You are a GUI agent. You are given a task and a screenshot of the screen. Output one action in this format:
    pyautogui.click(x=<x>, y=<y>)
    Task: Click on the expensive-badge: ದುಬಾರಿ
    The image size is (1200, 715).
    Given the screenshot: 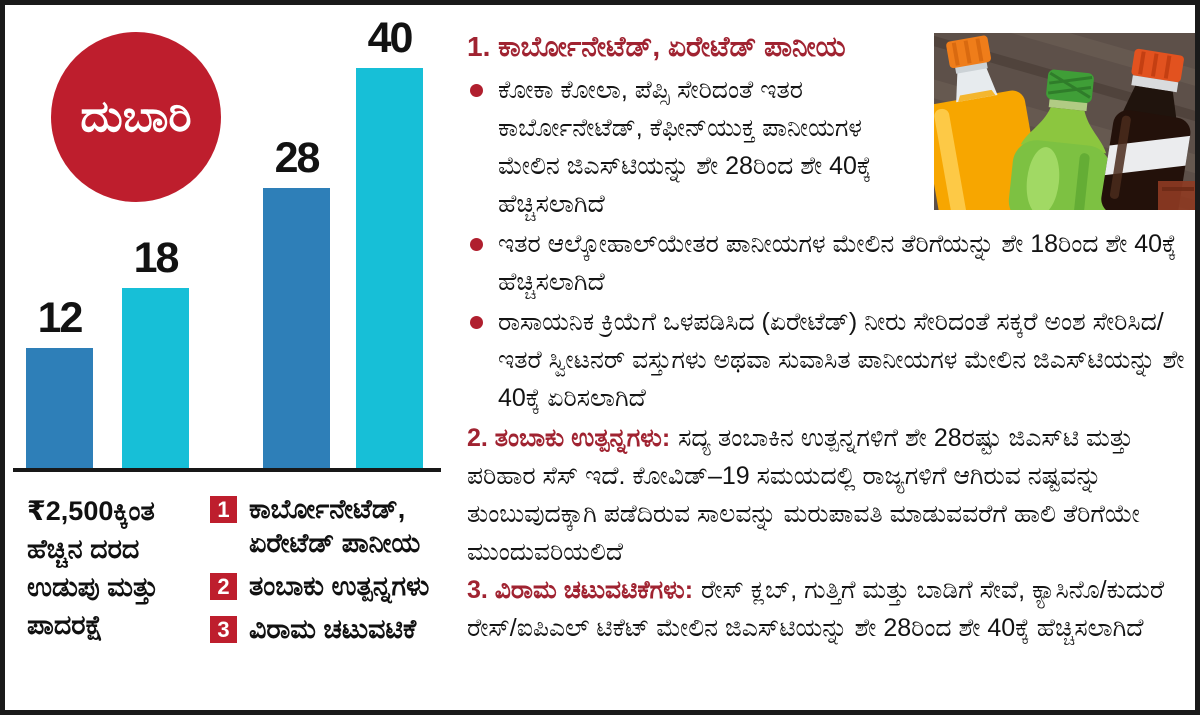 What is the action you would take?
    pyautogui.click(x=136, y=117)
    